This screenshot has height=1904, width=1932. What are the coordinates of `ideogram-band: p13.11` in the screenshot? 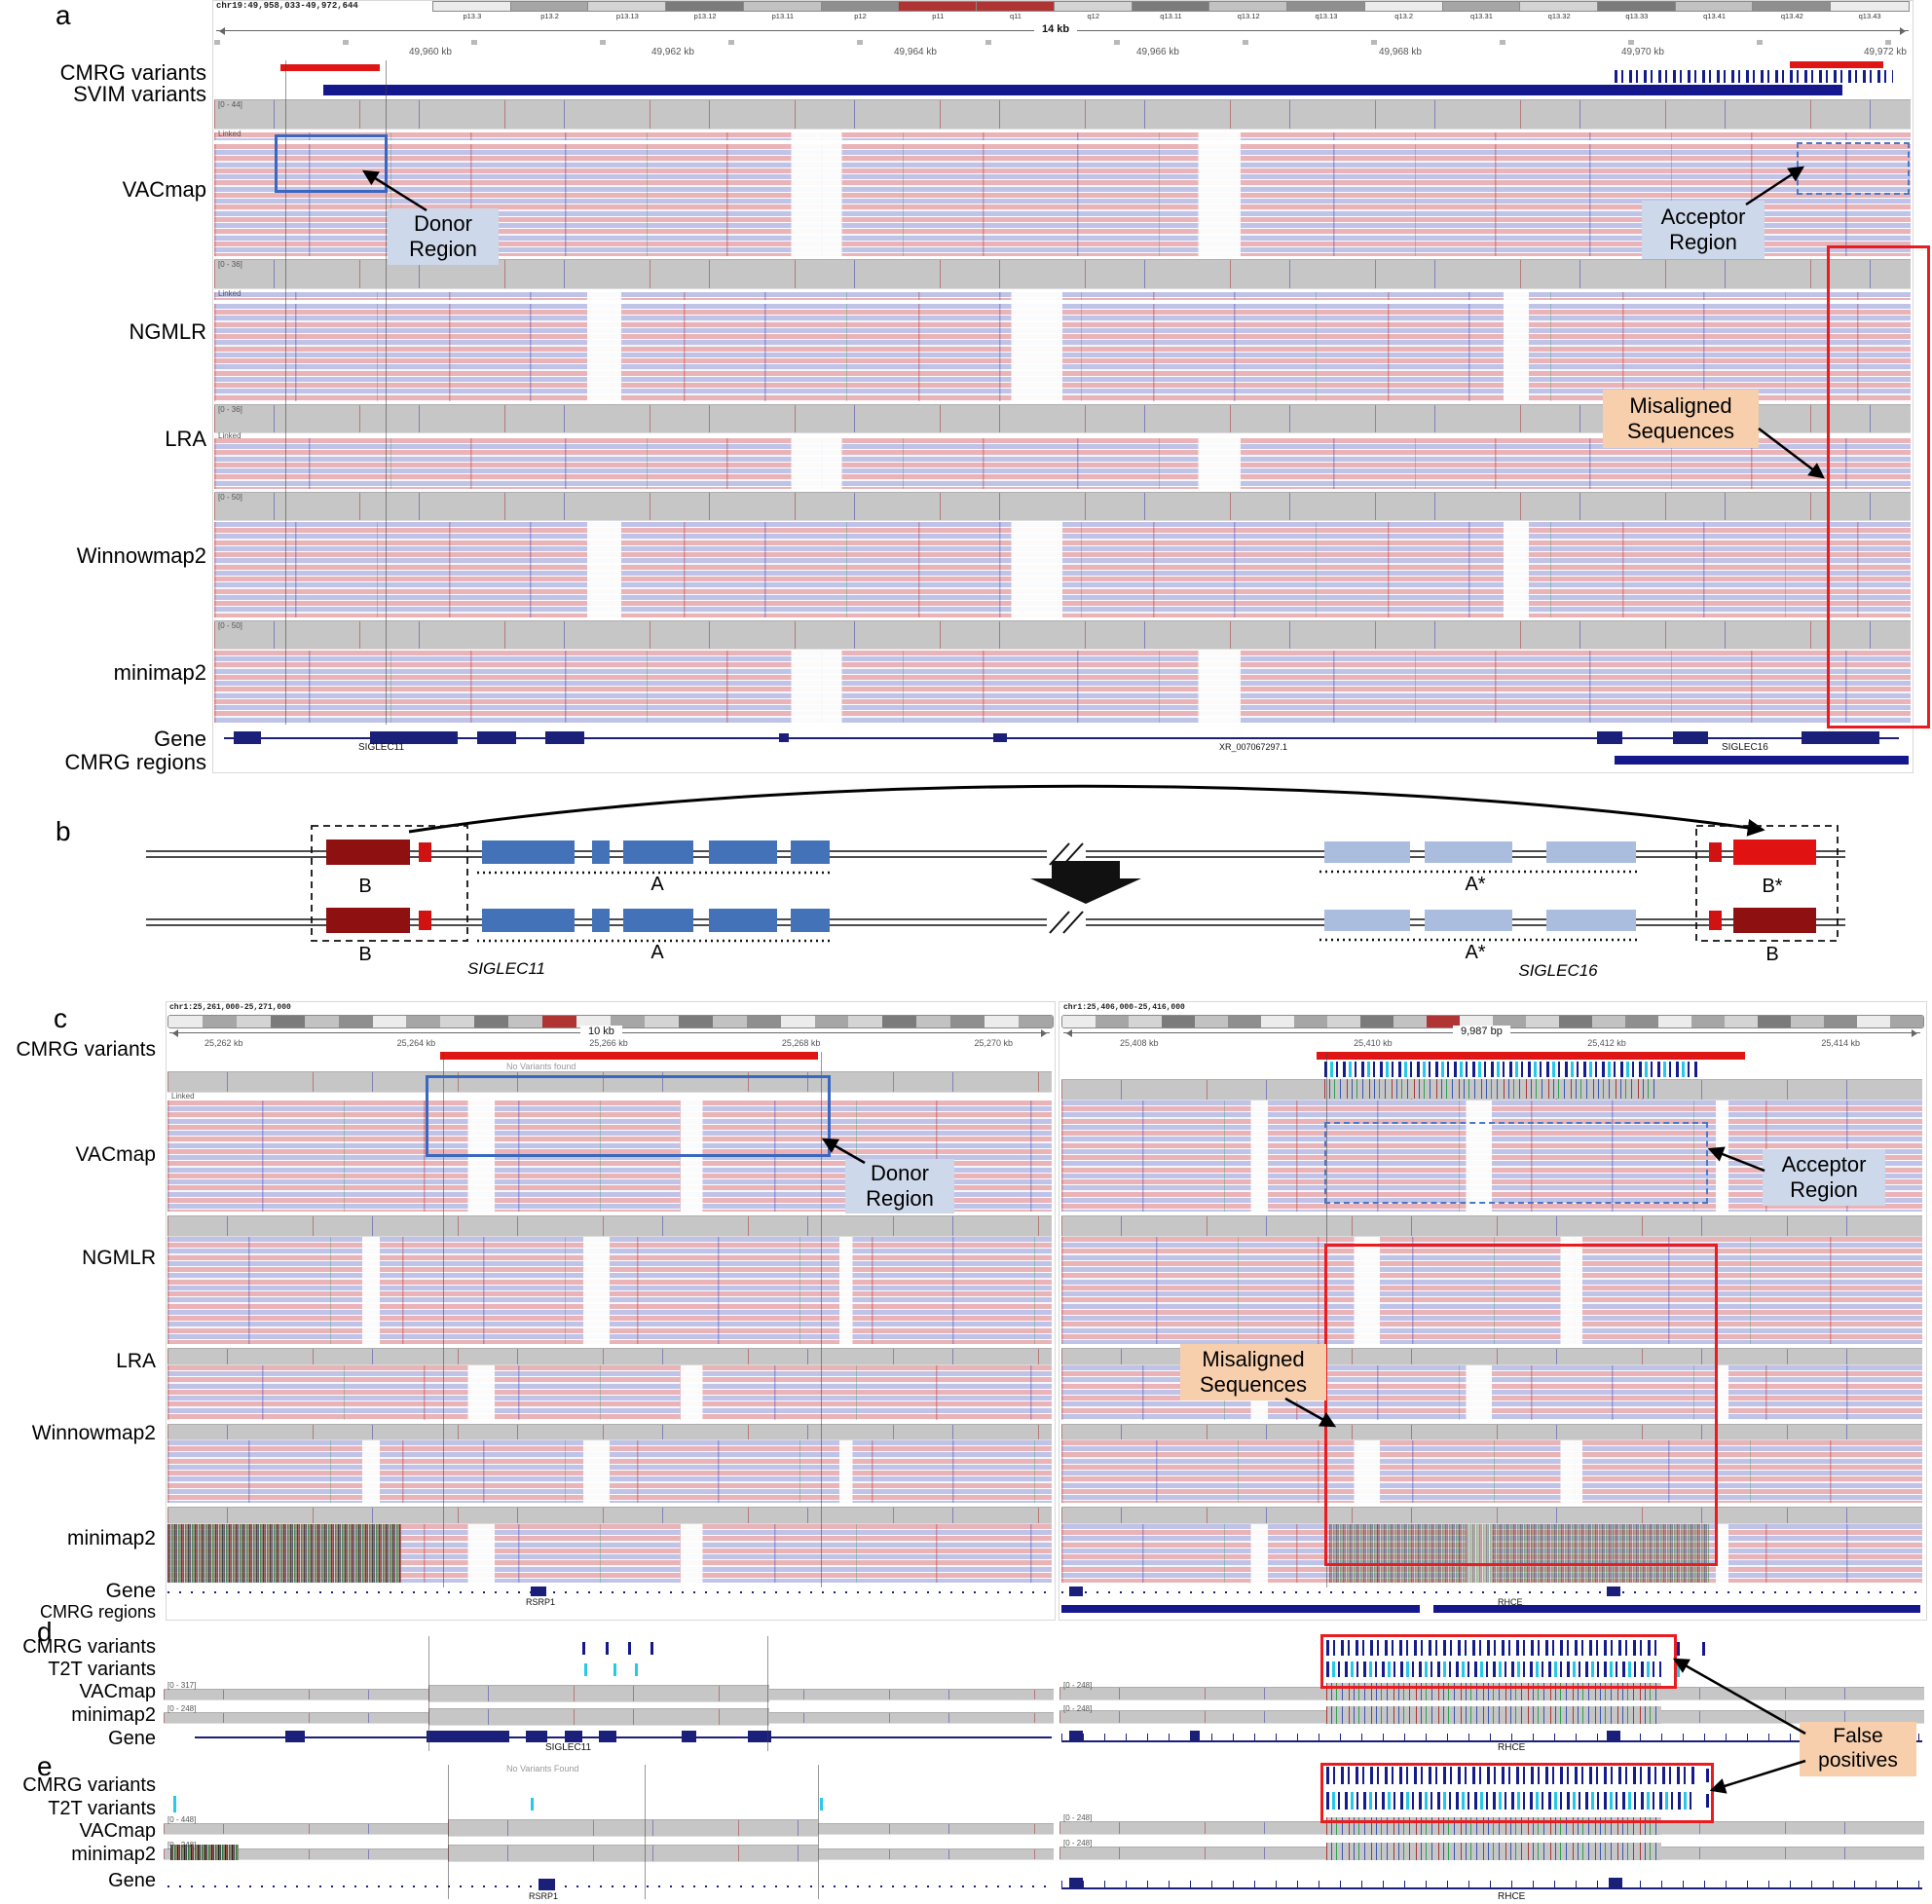 It's located at (783, 11).